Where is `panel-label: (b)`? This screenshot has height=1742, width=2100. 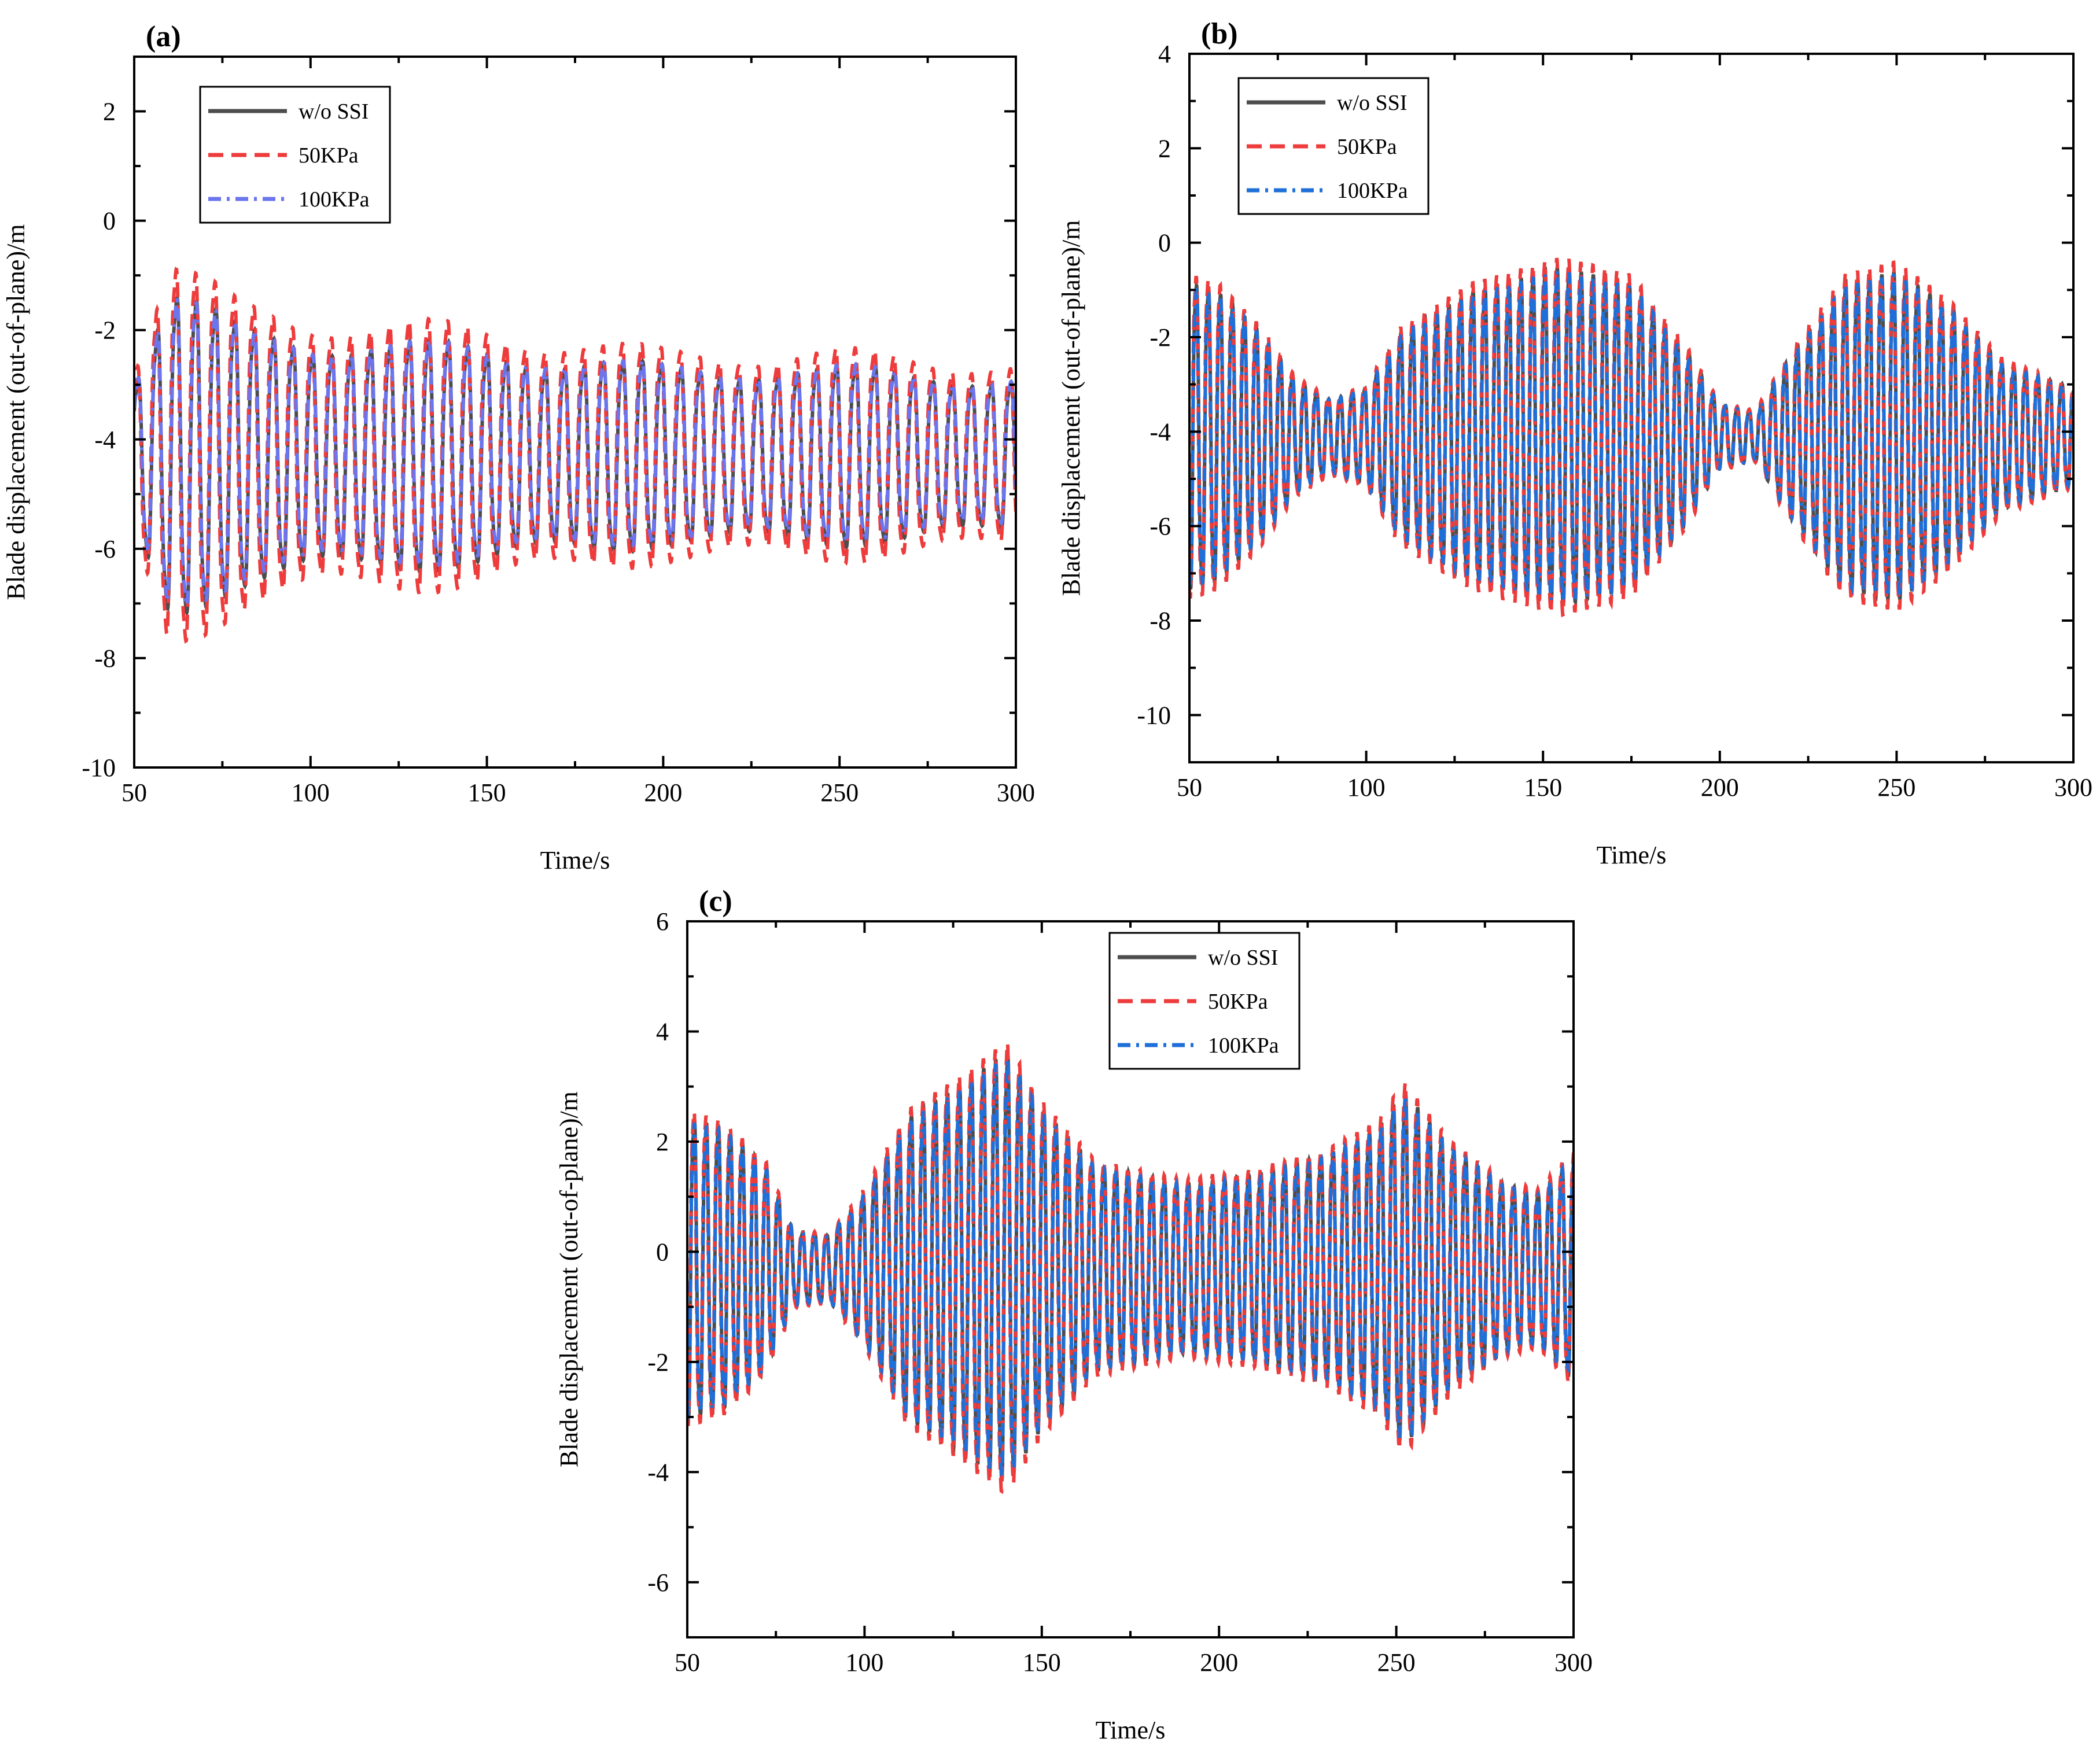
panel-label: (b) is located at coordinates (1219, 33).